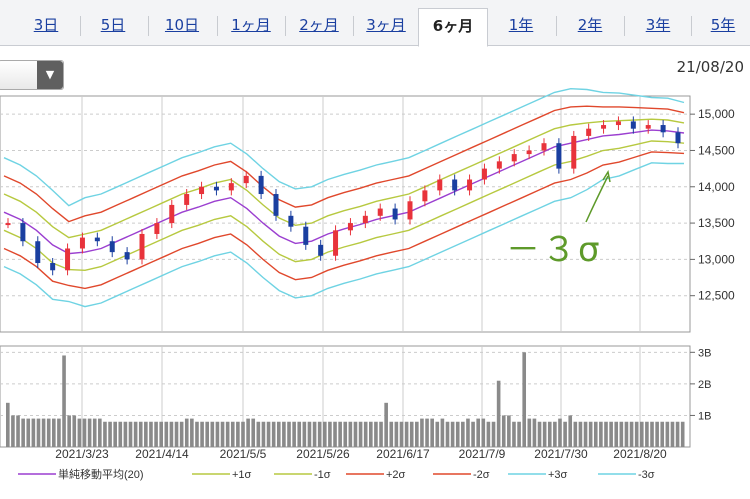 The height and width of the screenshot is (499, 750). What do you see at coordinates (251, 25) in the screenshot?
I see `tab-3: 1ヶ月` at bounding box center [251, 25].